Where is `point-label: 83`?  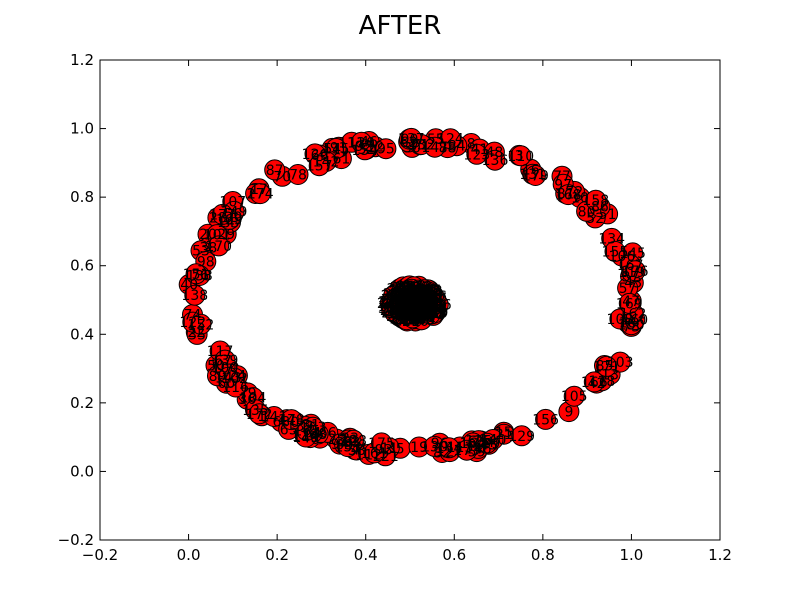 point-label: 83 is located at coordinates (352, 443).